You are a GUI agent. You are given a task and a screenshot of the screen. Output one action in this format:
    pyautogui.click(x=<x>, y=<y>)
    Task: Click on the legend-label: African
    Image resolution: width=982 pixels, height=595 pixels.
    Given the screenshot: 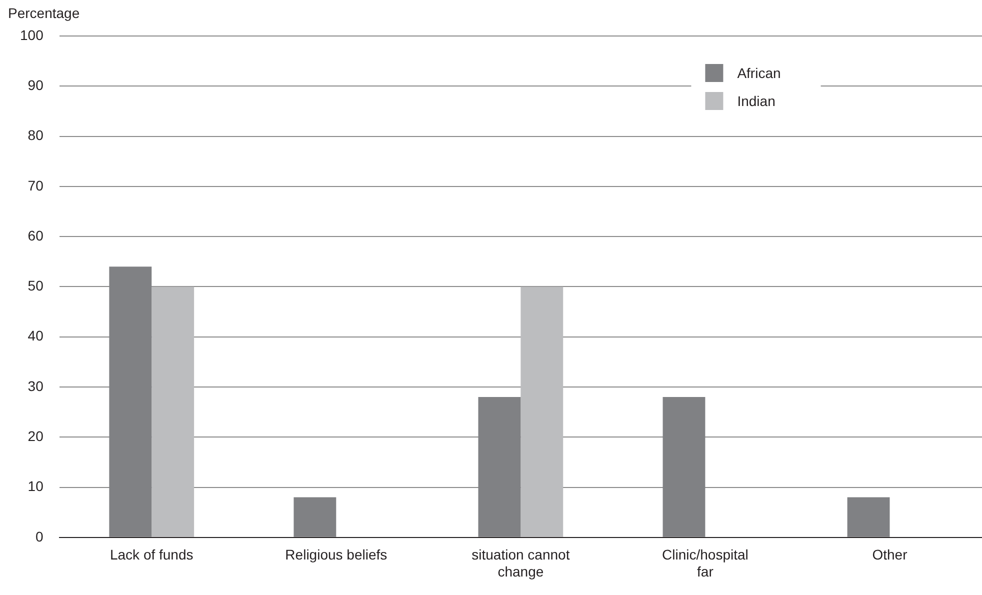 What is the action you would take?
    pyautogui.click(x=759, y=72)
    